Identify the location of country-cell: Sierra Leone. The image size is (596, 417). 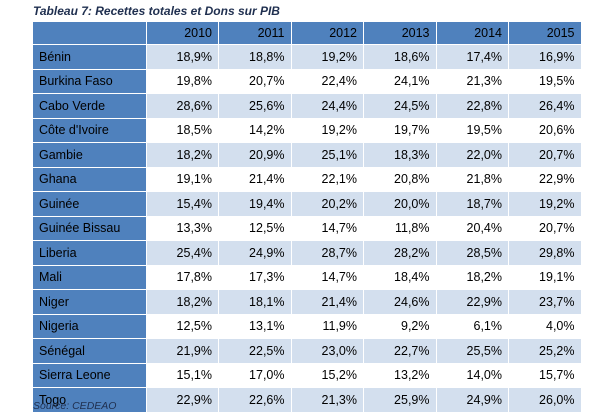
(90, 375).